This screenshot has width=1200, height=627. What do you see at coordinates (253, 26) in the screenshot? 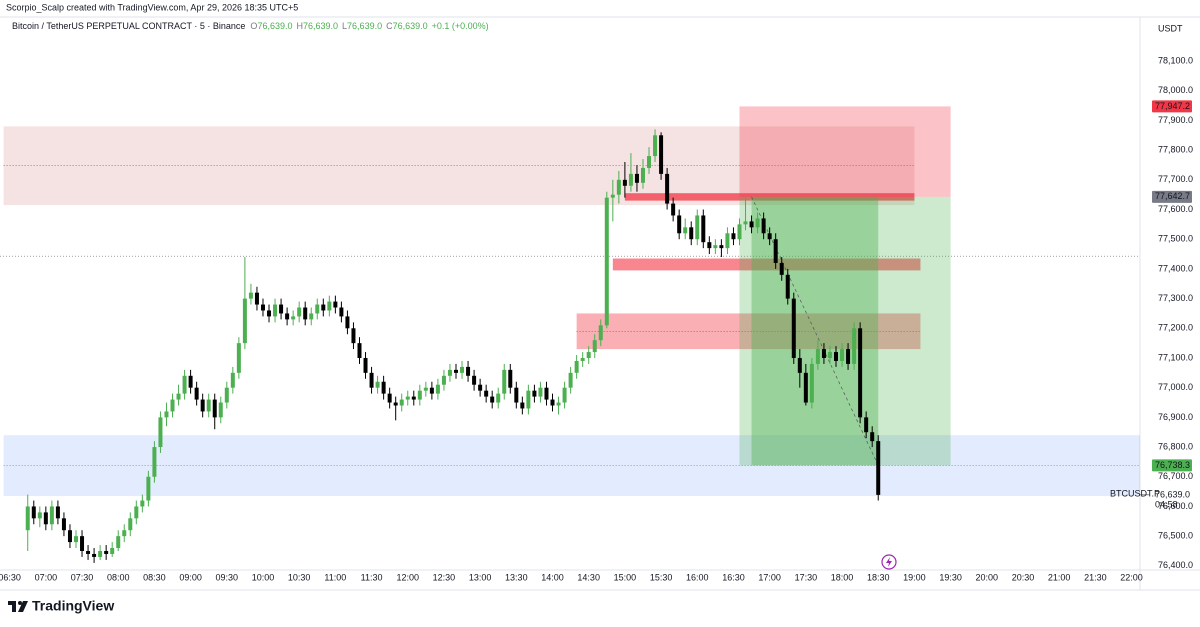
I see `legend-label: O` at bounding box center [253, 26].